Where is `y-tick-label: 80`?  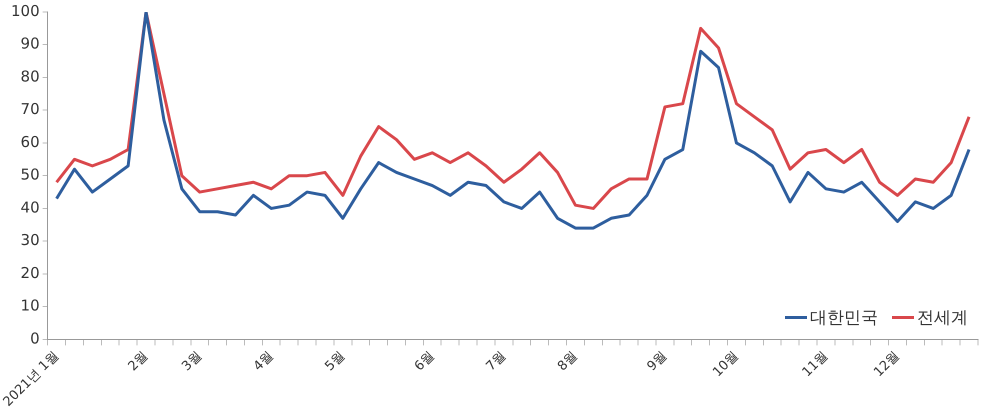
y-tick-label: 80 is located at coordinates (30, 76).